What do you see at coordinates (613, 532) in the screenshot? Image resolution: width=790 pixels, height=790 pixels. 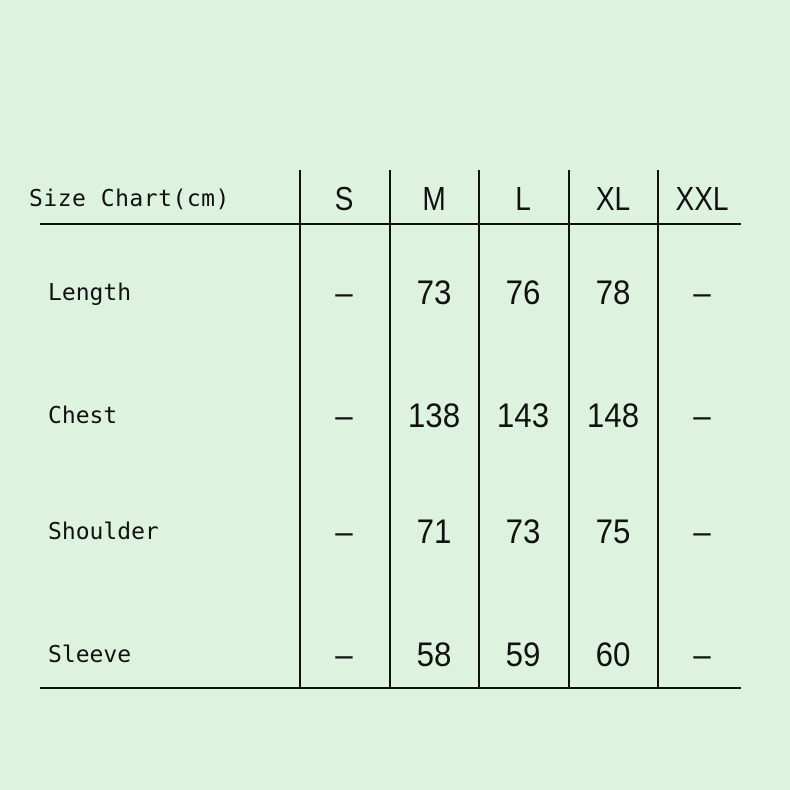 I see `table-cell: 75` at bounding box center [613, 532].